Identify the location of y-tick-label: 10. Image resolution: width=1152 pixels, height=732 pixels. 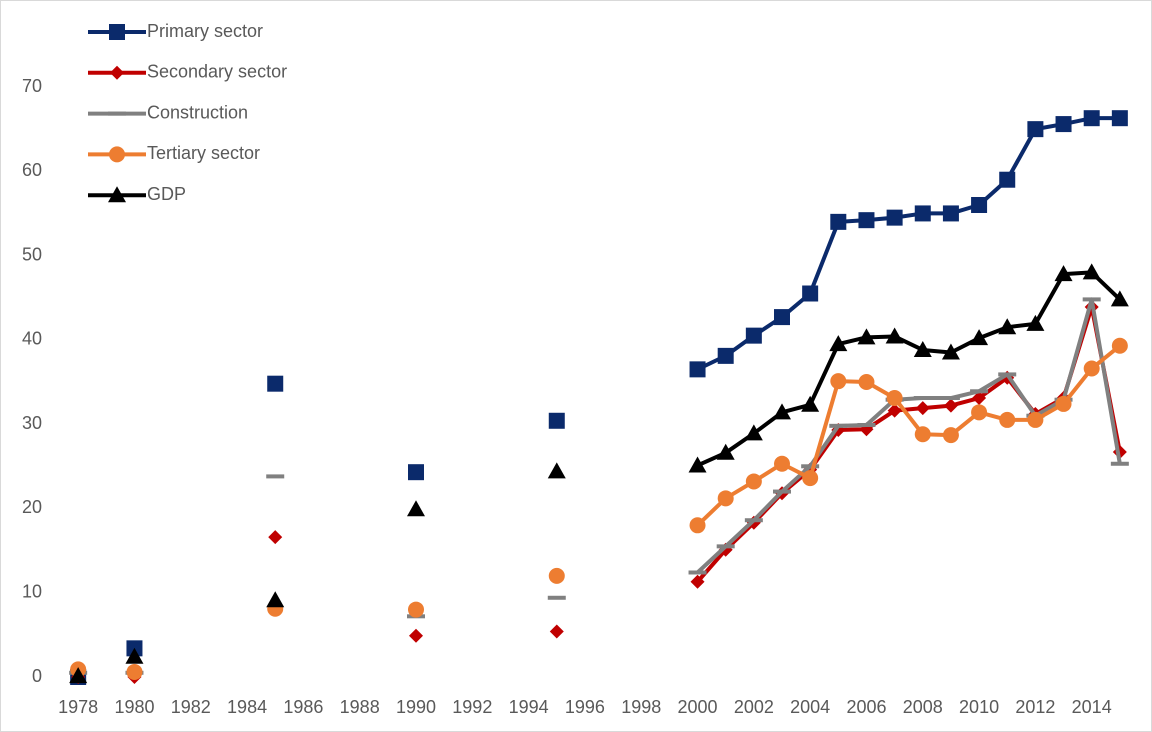
(32, 591).